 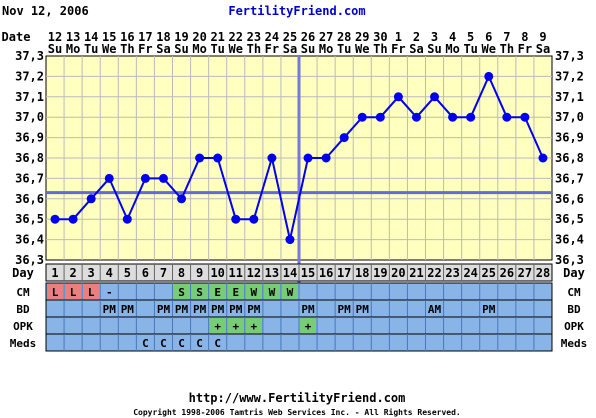 What do you see at coordinates (91, 49) in the screenshot?
I see `weekday-tick-label: Tu` at bounding box center [91, 49].